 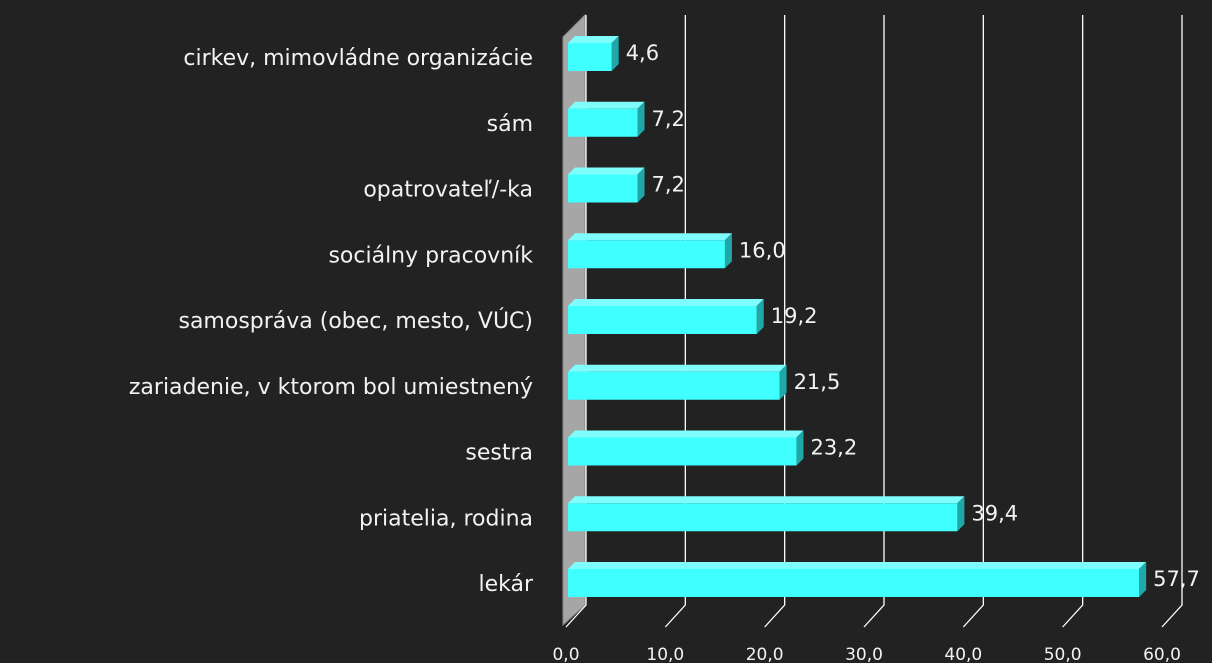 I want to click on category-label: lekár, so click(x=505, y=584).